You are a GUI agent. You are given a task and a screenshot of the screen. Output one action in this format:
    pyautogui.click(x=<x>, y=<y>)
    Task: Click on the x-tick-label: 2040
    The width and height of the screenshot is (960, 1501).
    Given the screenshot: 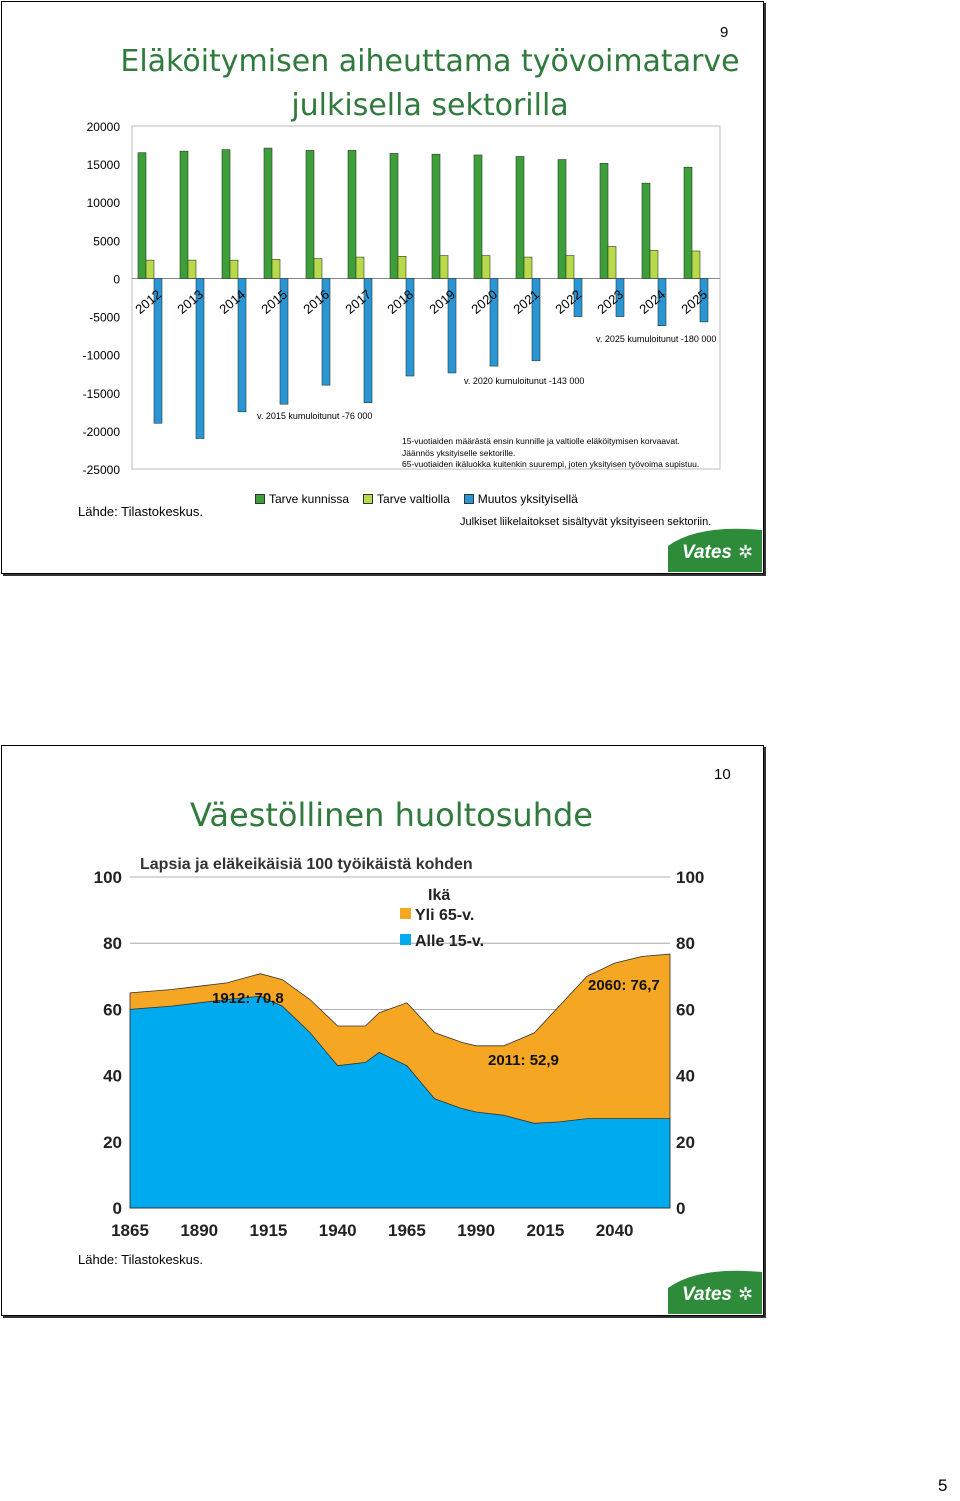 What is the action you would take?
    pyautogui.click(x=615, y=1230)
    